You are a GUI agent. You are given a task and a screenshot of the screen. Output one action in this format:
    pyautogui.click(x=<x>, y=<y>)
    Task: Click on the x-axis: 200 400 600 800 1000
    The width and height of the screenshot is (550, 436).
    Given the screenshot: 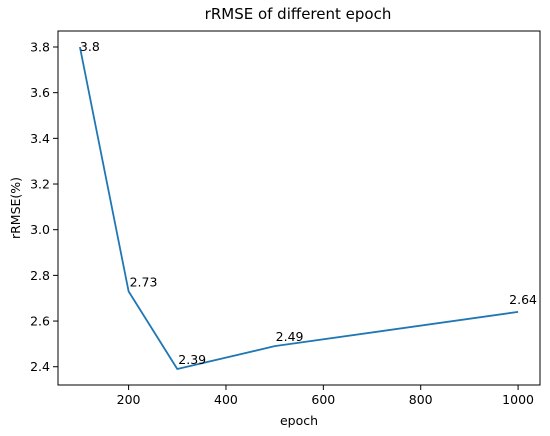 What is the action you would take?
    pyautogui.click(x=325, y=396)
    